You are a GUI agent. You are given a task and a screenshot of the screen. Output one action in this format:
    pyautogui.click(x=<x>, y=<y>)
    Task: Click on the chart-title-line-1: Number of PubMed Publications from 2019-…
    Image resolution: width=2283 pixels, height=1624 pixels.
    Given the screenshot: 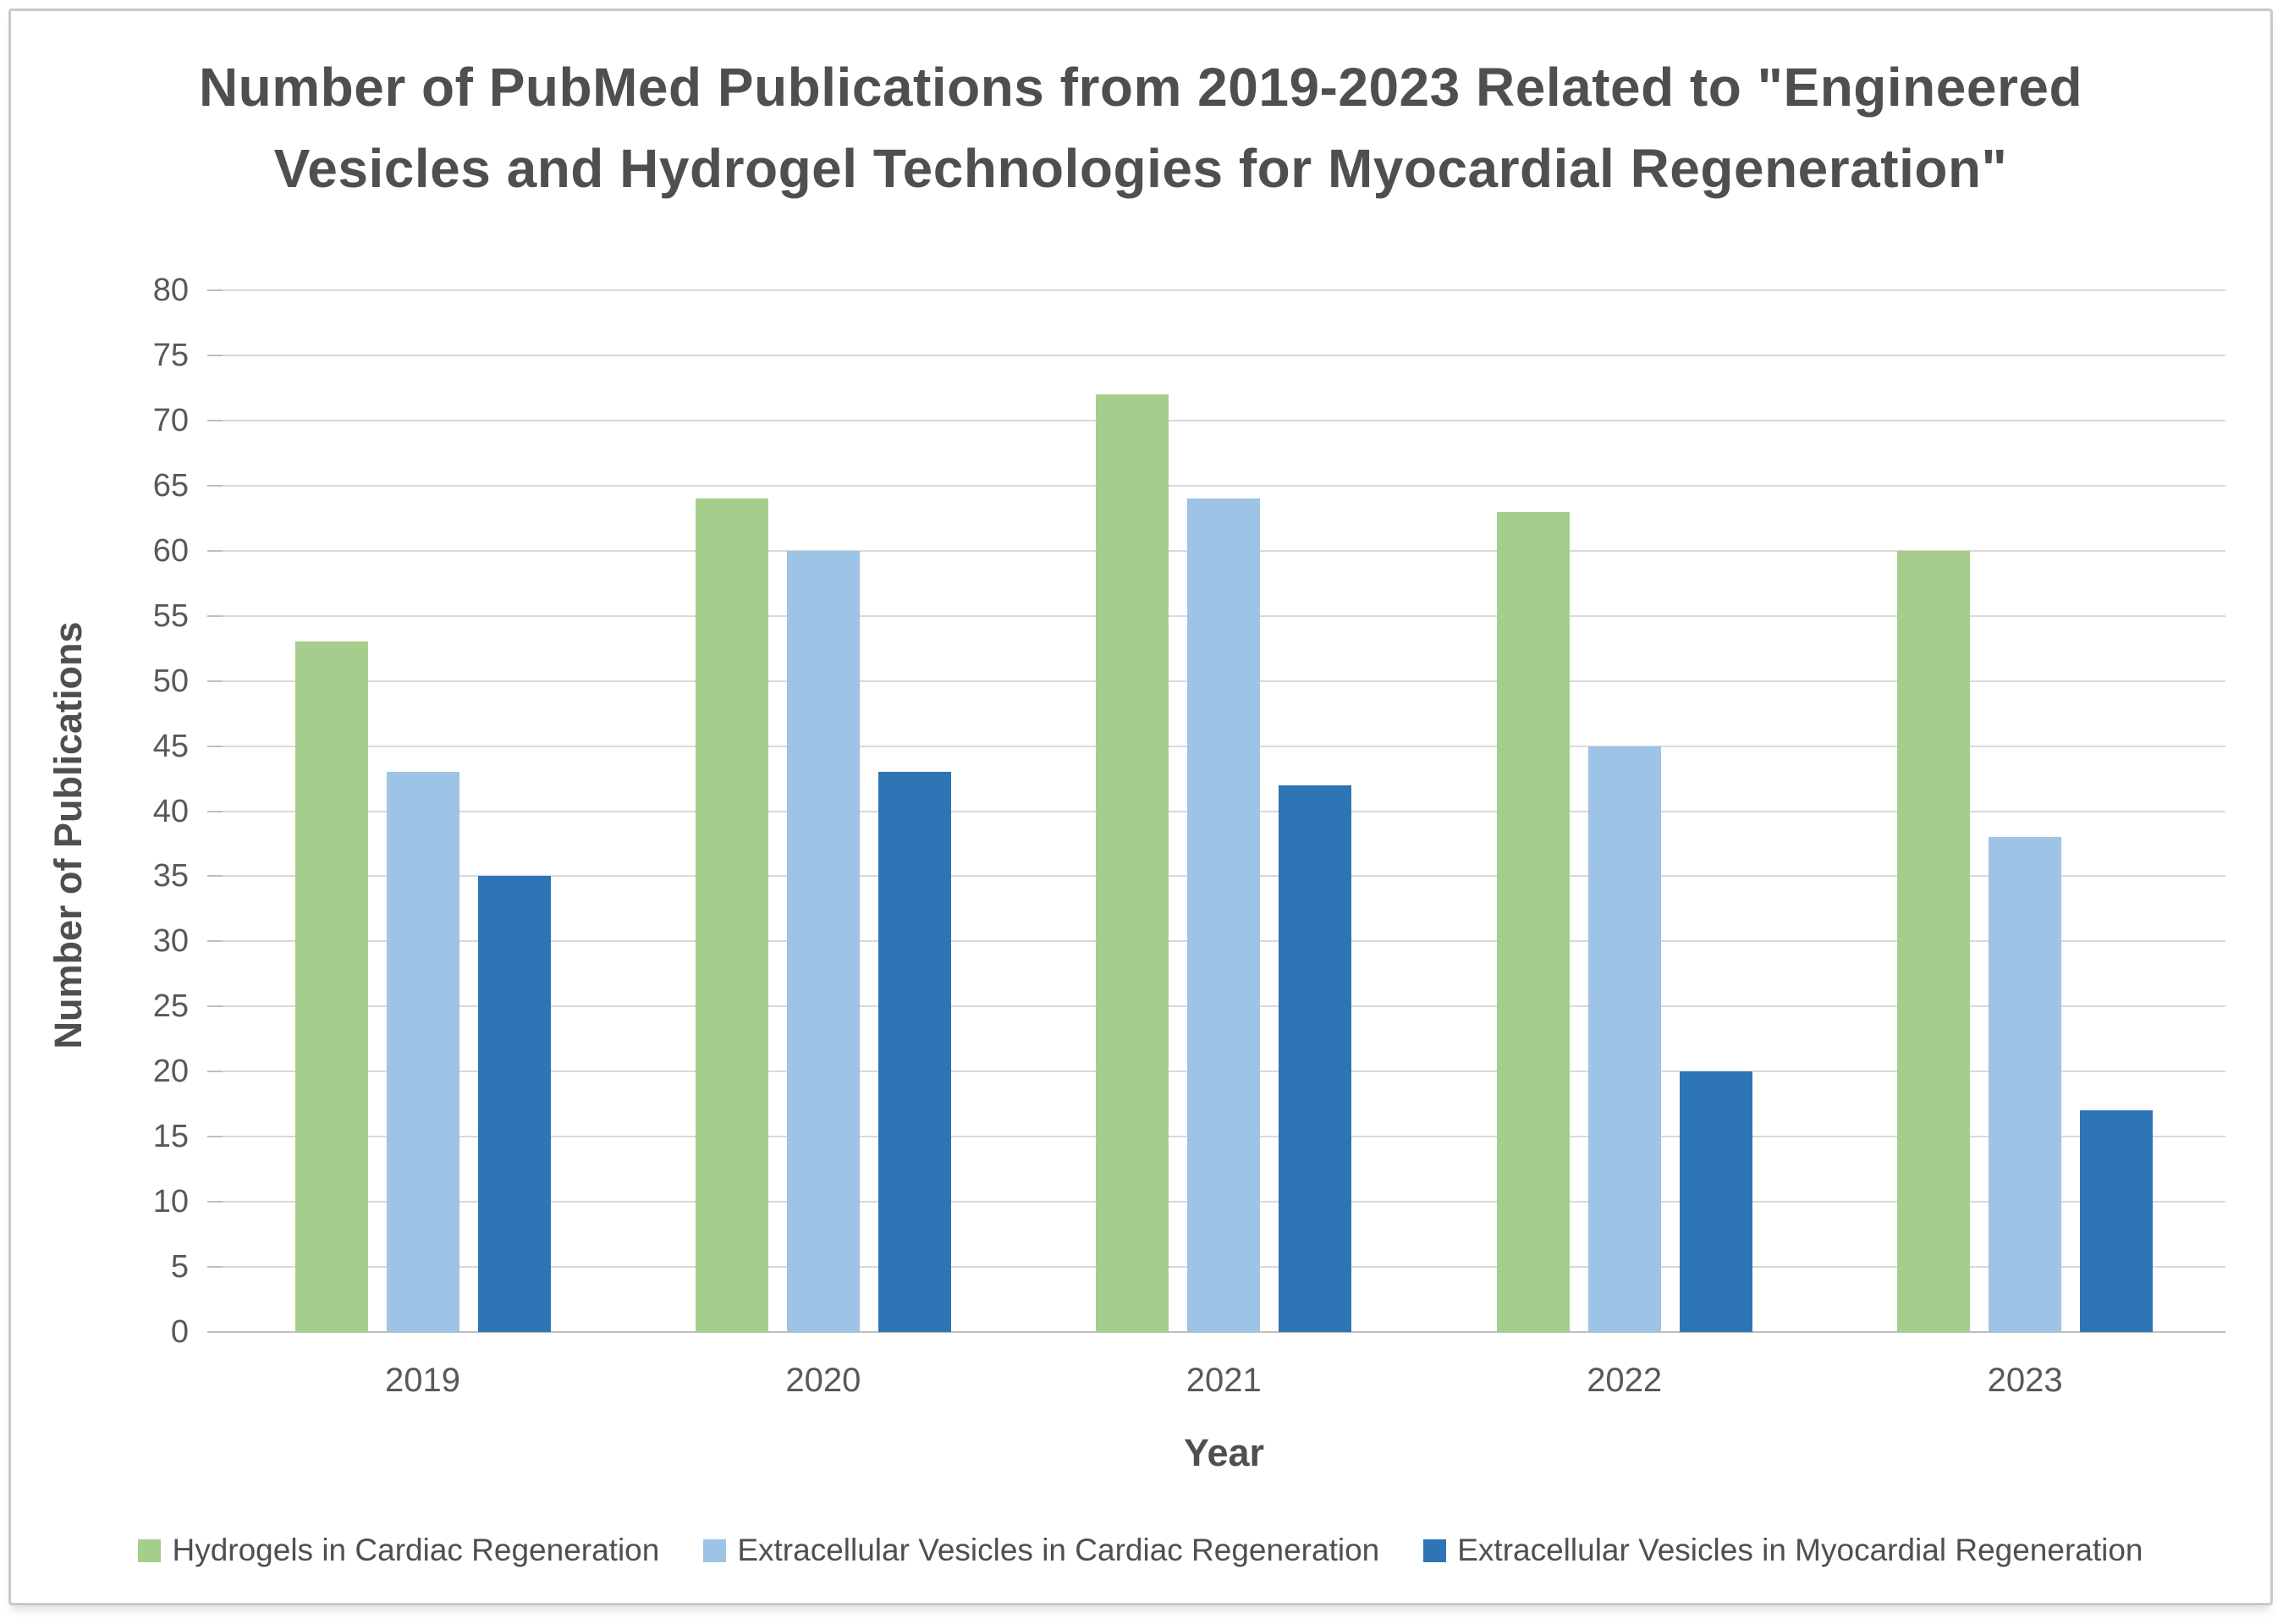 What is the action you would take?
    pyautogui.click(x=1140, y=88)
    